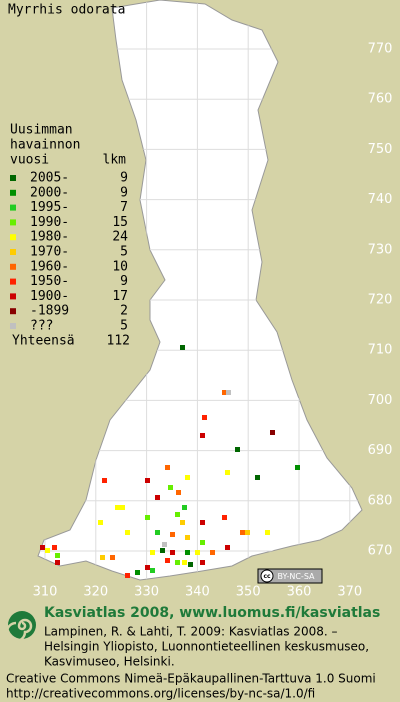  What do you see at coordinates (380, 350) in the screenshot?
I see `north-label: 710` at bounding box center [380, 350].